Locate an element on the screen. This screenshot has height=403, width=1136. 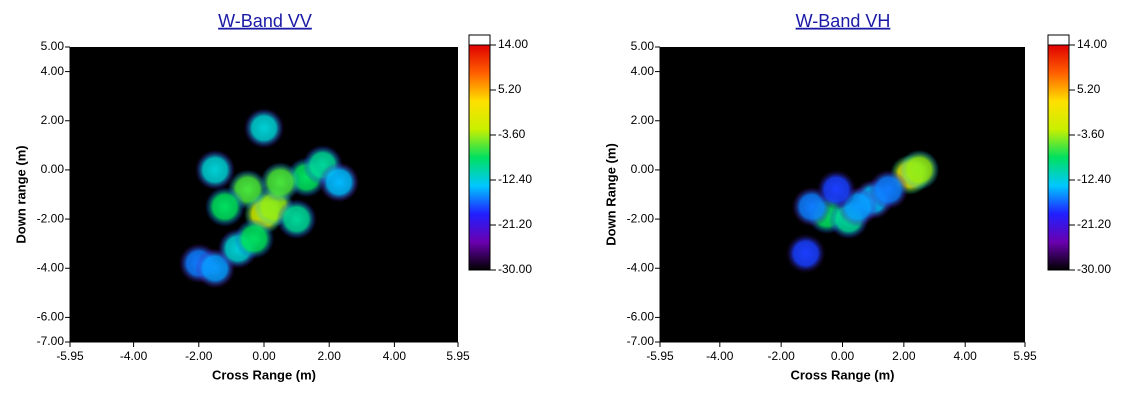
y-axis-label: Down range (m) is located at coordinates (20, 194).